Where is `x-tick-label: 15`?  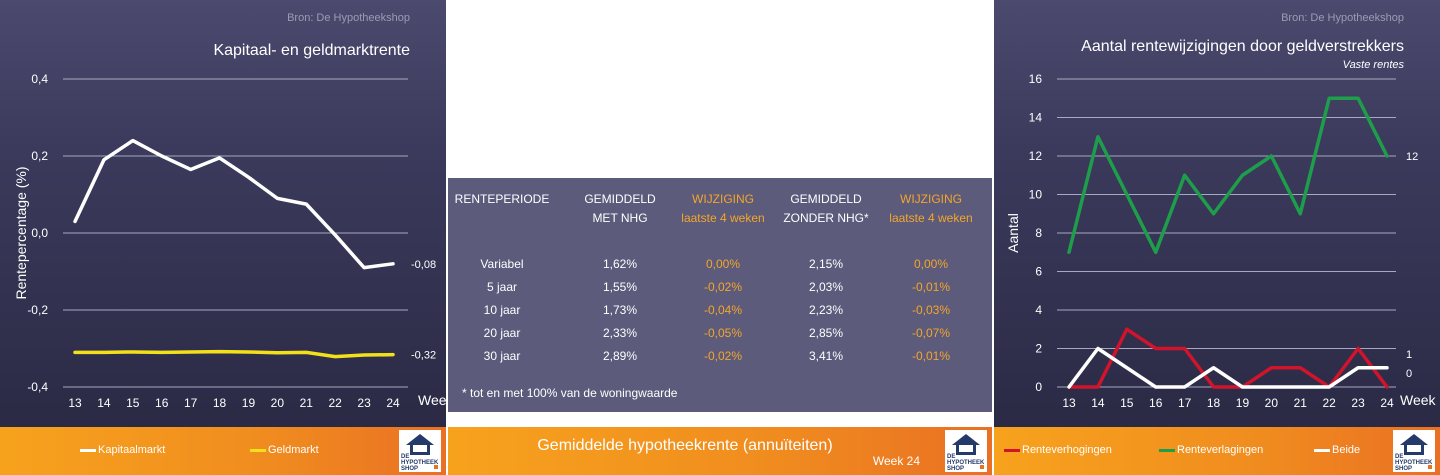
x-tick-label: 15 is located at coordinates (1127, 403).